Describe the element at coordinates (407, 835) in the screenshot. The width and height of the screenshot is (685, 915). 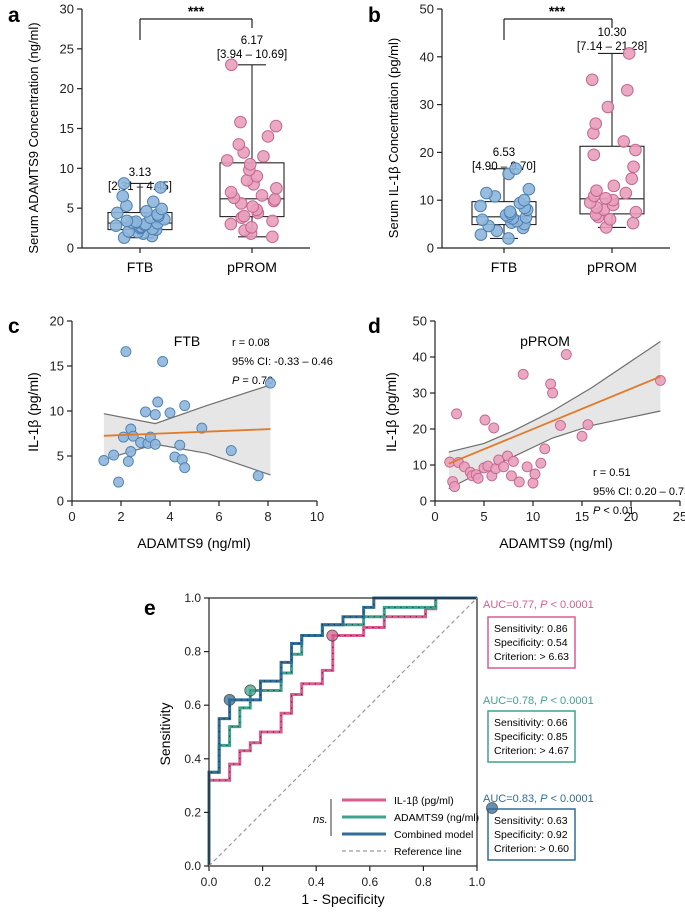
I see `roc-legend-item-combined: Combined model` at that location.